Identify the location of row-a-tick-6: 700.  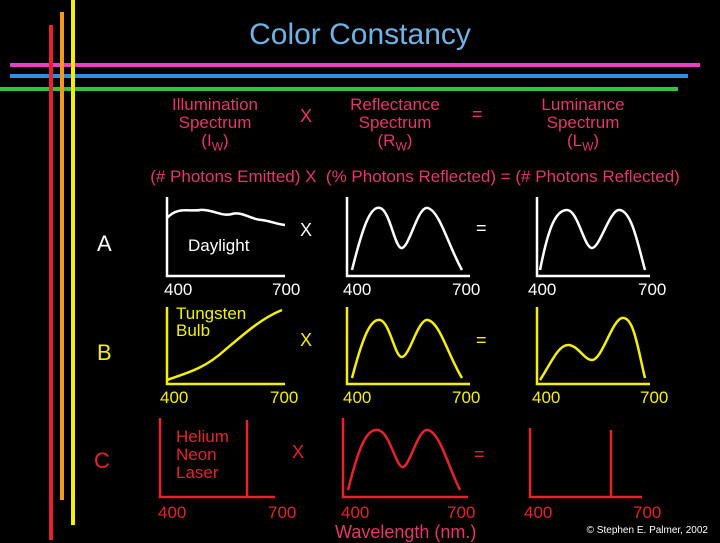
(652, 289).